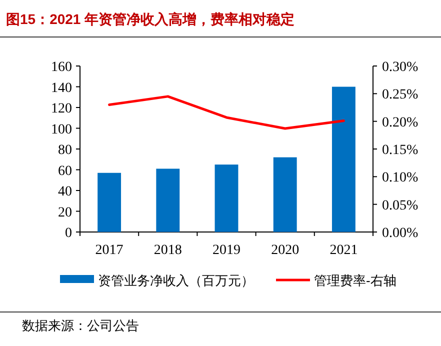 The height and width of the screenshot is (346, 441). Describe the element at coordinates (344, 250) in the screenshot. I see `x-tick-label: 2021` at that location.